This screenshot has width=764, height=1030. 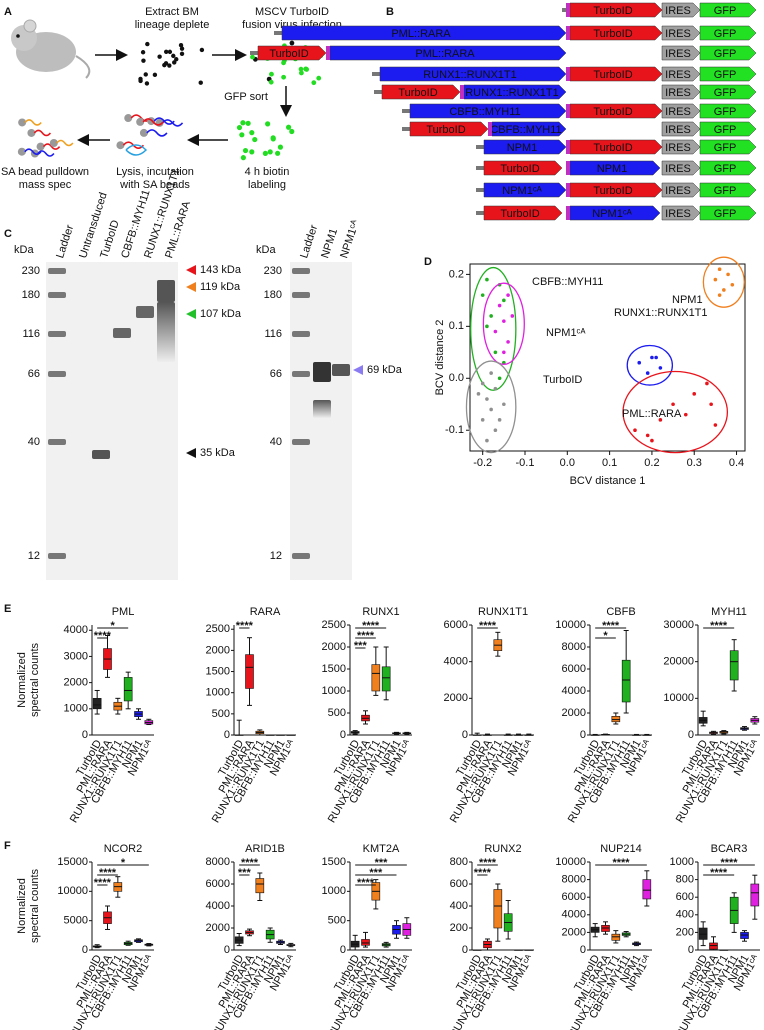 What do you see at coordinates (562, 380) in the screenshot?
I see `series-label: TurboID` at bounding box center [562, 380].